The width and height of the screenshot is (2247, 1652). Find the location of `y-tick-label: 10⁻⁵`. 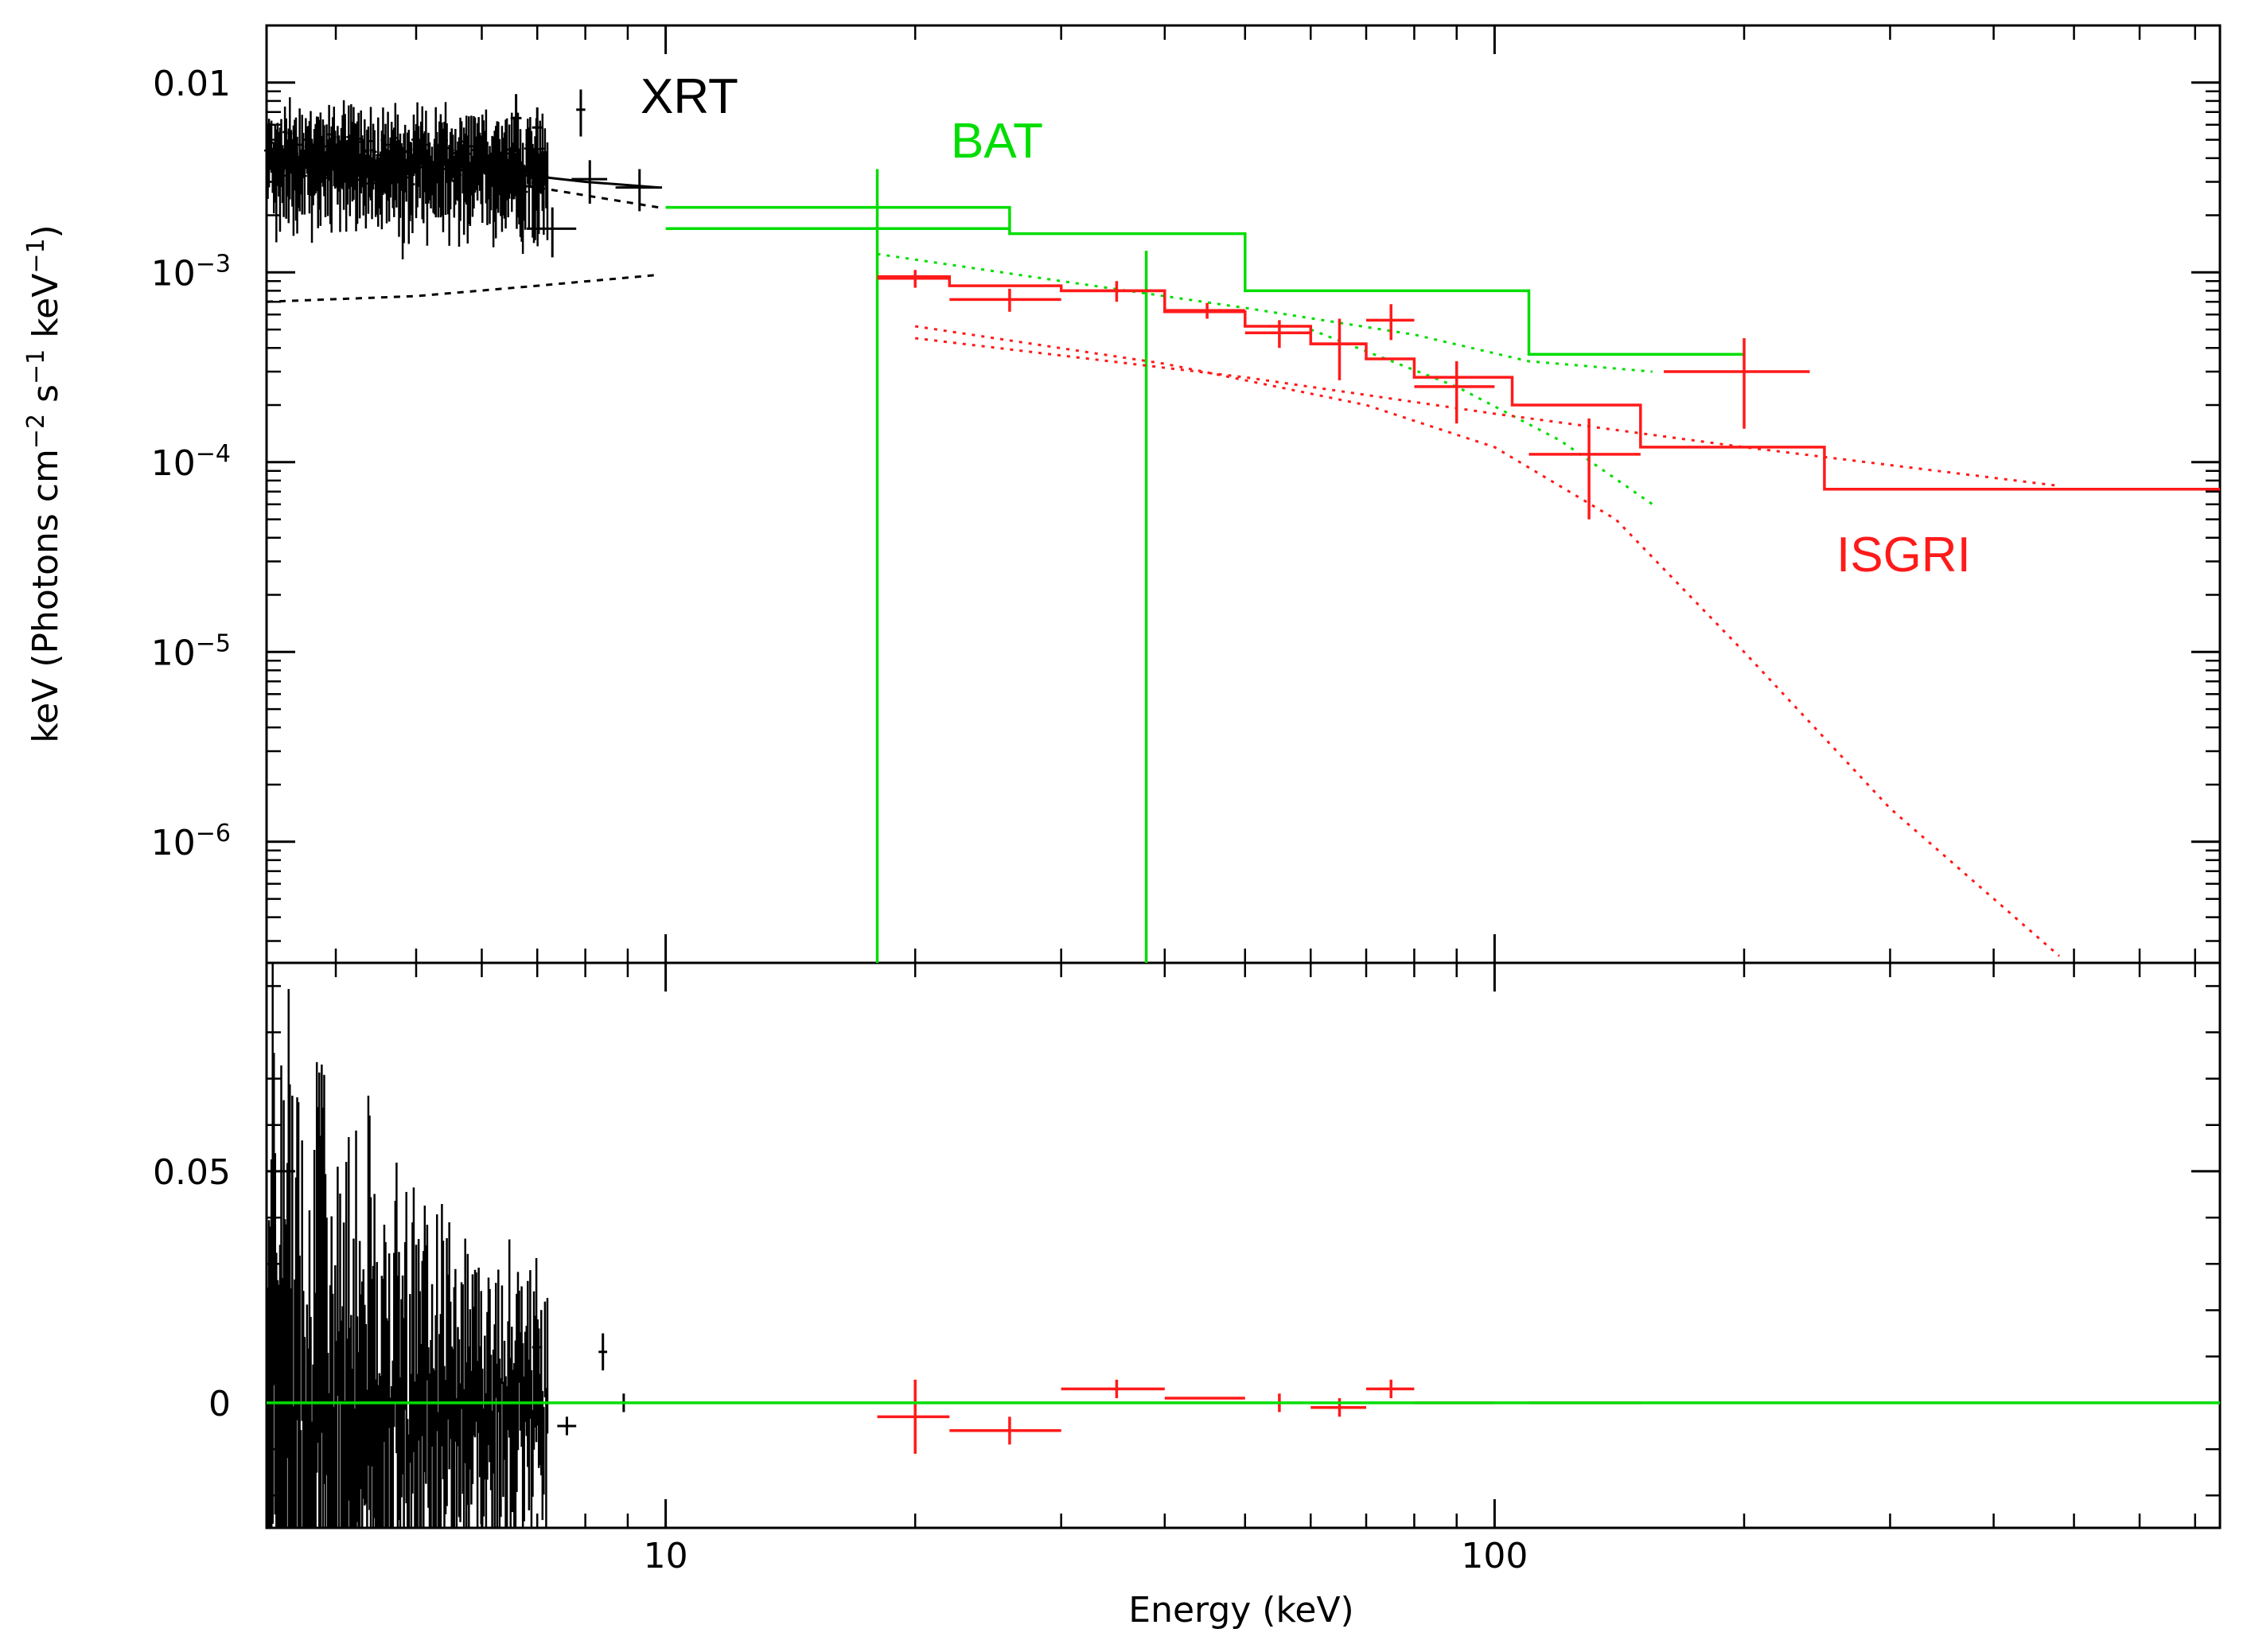

y-tick-label: 10⁻⁵ is located at coordinates (191, 651).